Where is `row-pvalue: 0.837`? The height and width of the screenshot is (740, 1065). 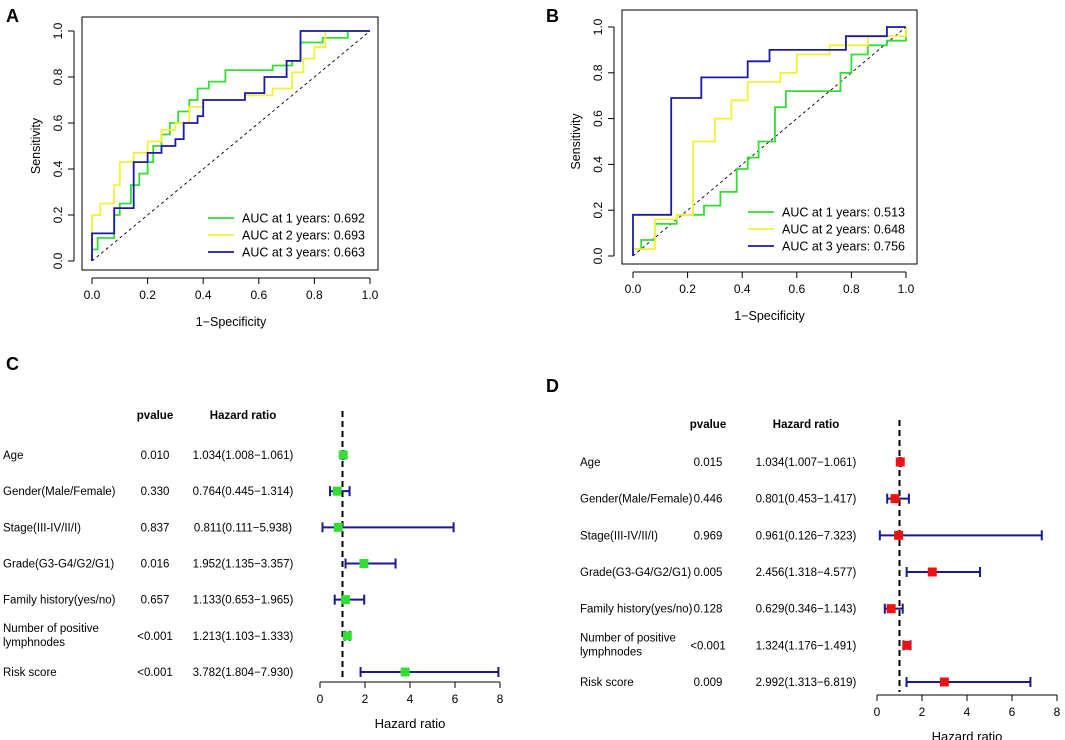
row-pvalue: 0.837 is located at coordinates (155, 528).